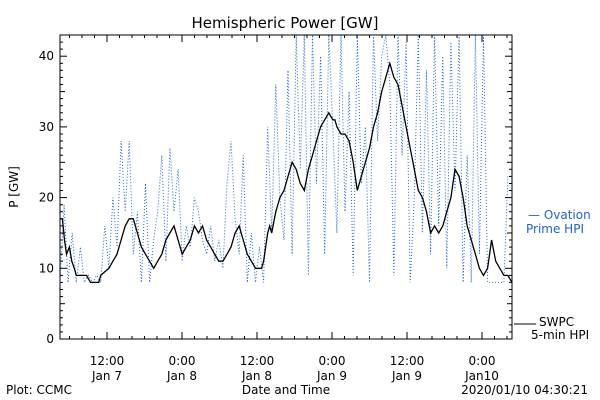 The height and width of the screenshot is (400, 600). What do you see at coordinates (286, 390) in the screenshot?
I see `x-axis-label: Date and Time` at bounding box center [286, 390].